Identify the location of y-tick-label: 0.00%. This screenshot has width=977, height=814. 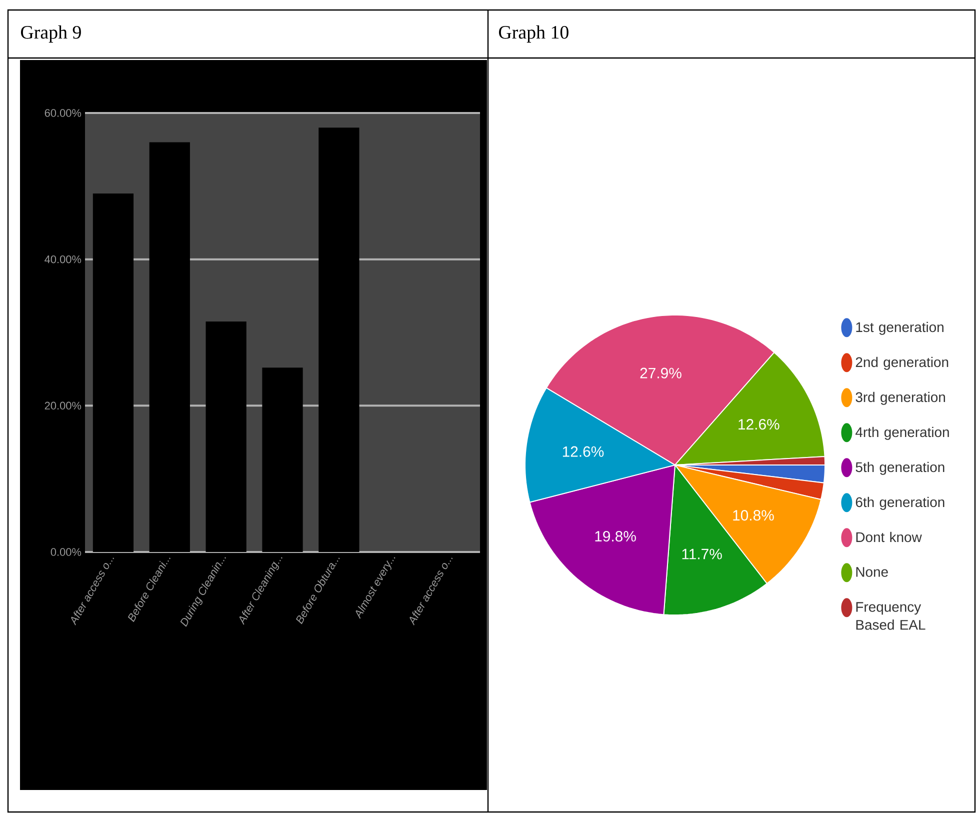
(66, 552).